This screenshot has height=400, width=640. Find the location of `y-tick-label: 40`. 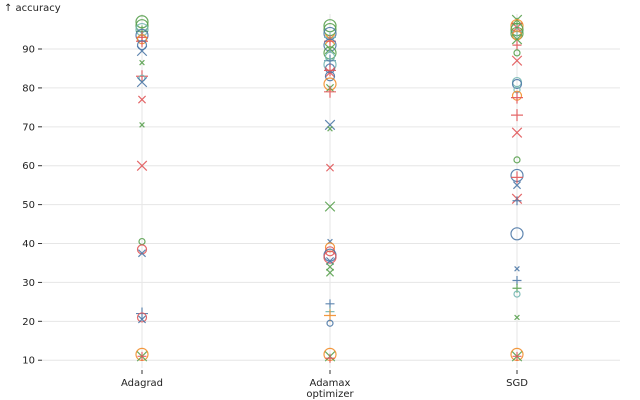

y-tick-label: 40 is located at coordinates (28, 244).